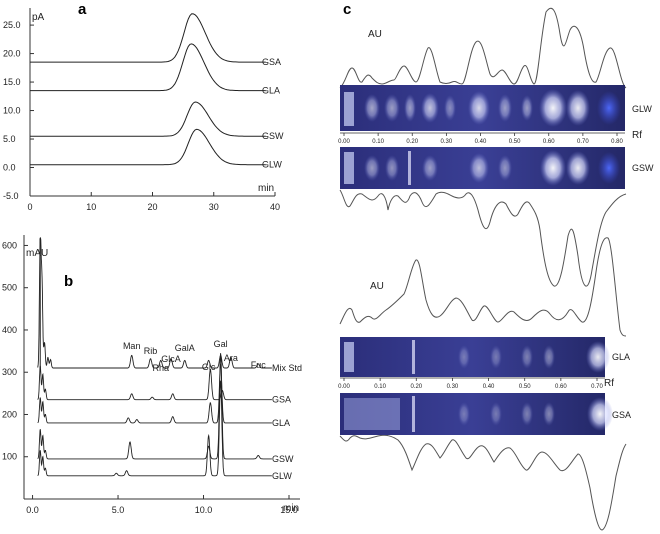 The width and height of the screenshot is (660, 534). Describe the element at coordinates (151, 351) in the screenshot. I see `peak-label-rib: Rib` at that location.